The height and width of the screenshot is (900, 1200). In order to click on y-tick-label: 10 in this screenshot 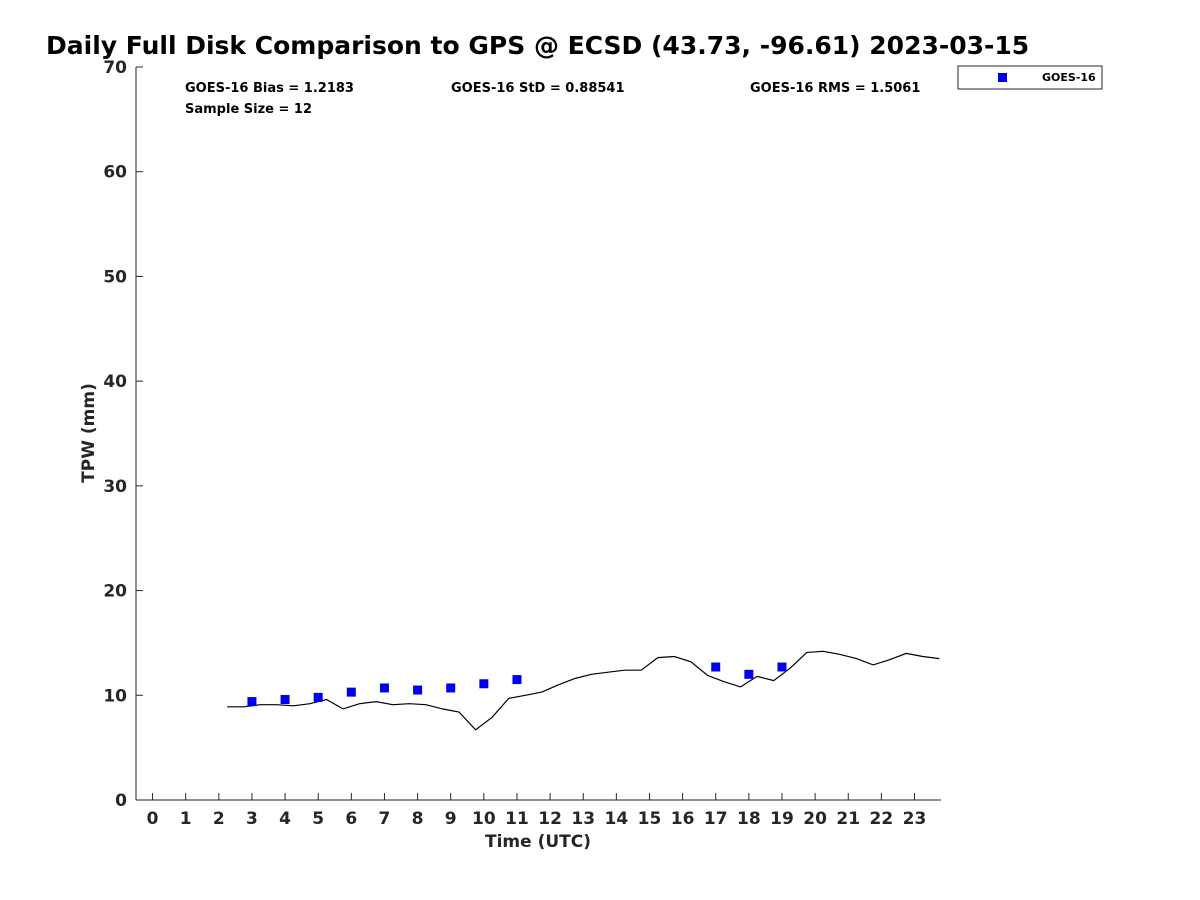, I will do `click(115, 696)`.